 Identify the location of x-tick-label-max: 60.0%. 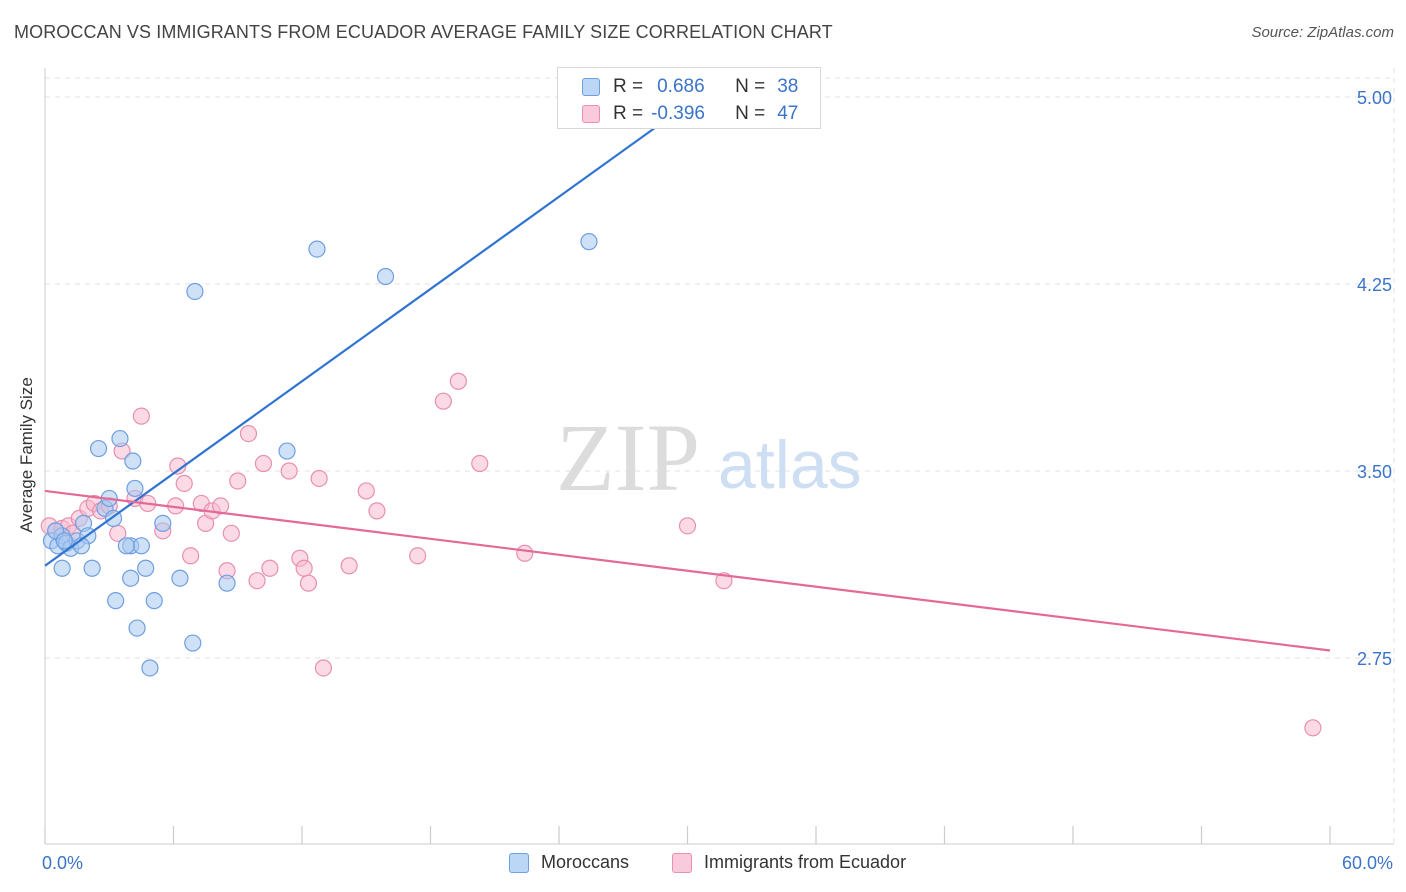
(1367, 863).